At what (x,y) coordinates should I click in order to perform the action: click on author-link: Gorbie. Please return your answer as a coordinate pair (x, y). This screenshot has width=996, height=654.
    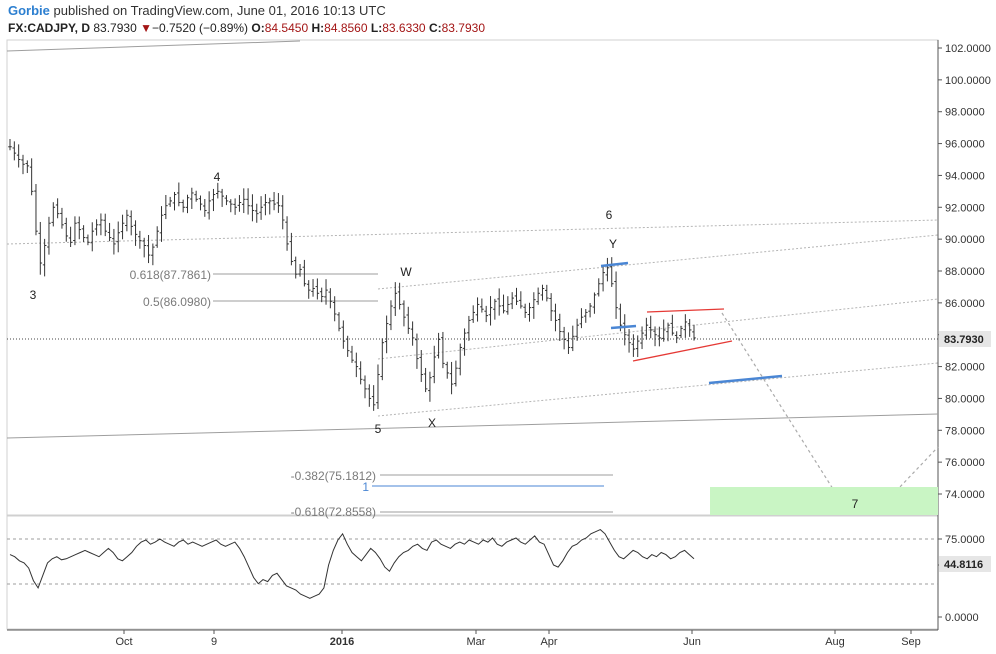
    Looking at the image, I should click on (29, 10).